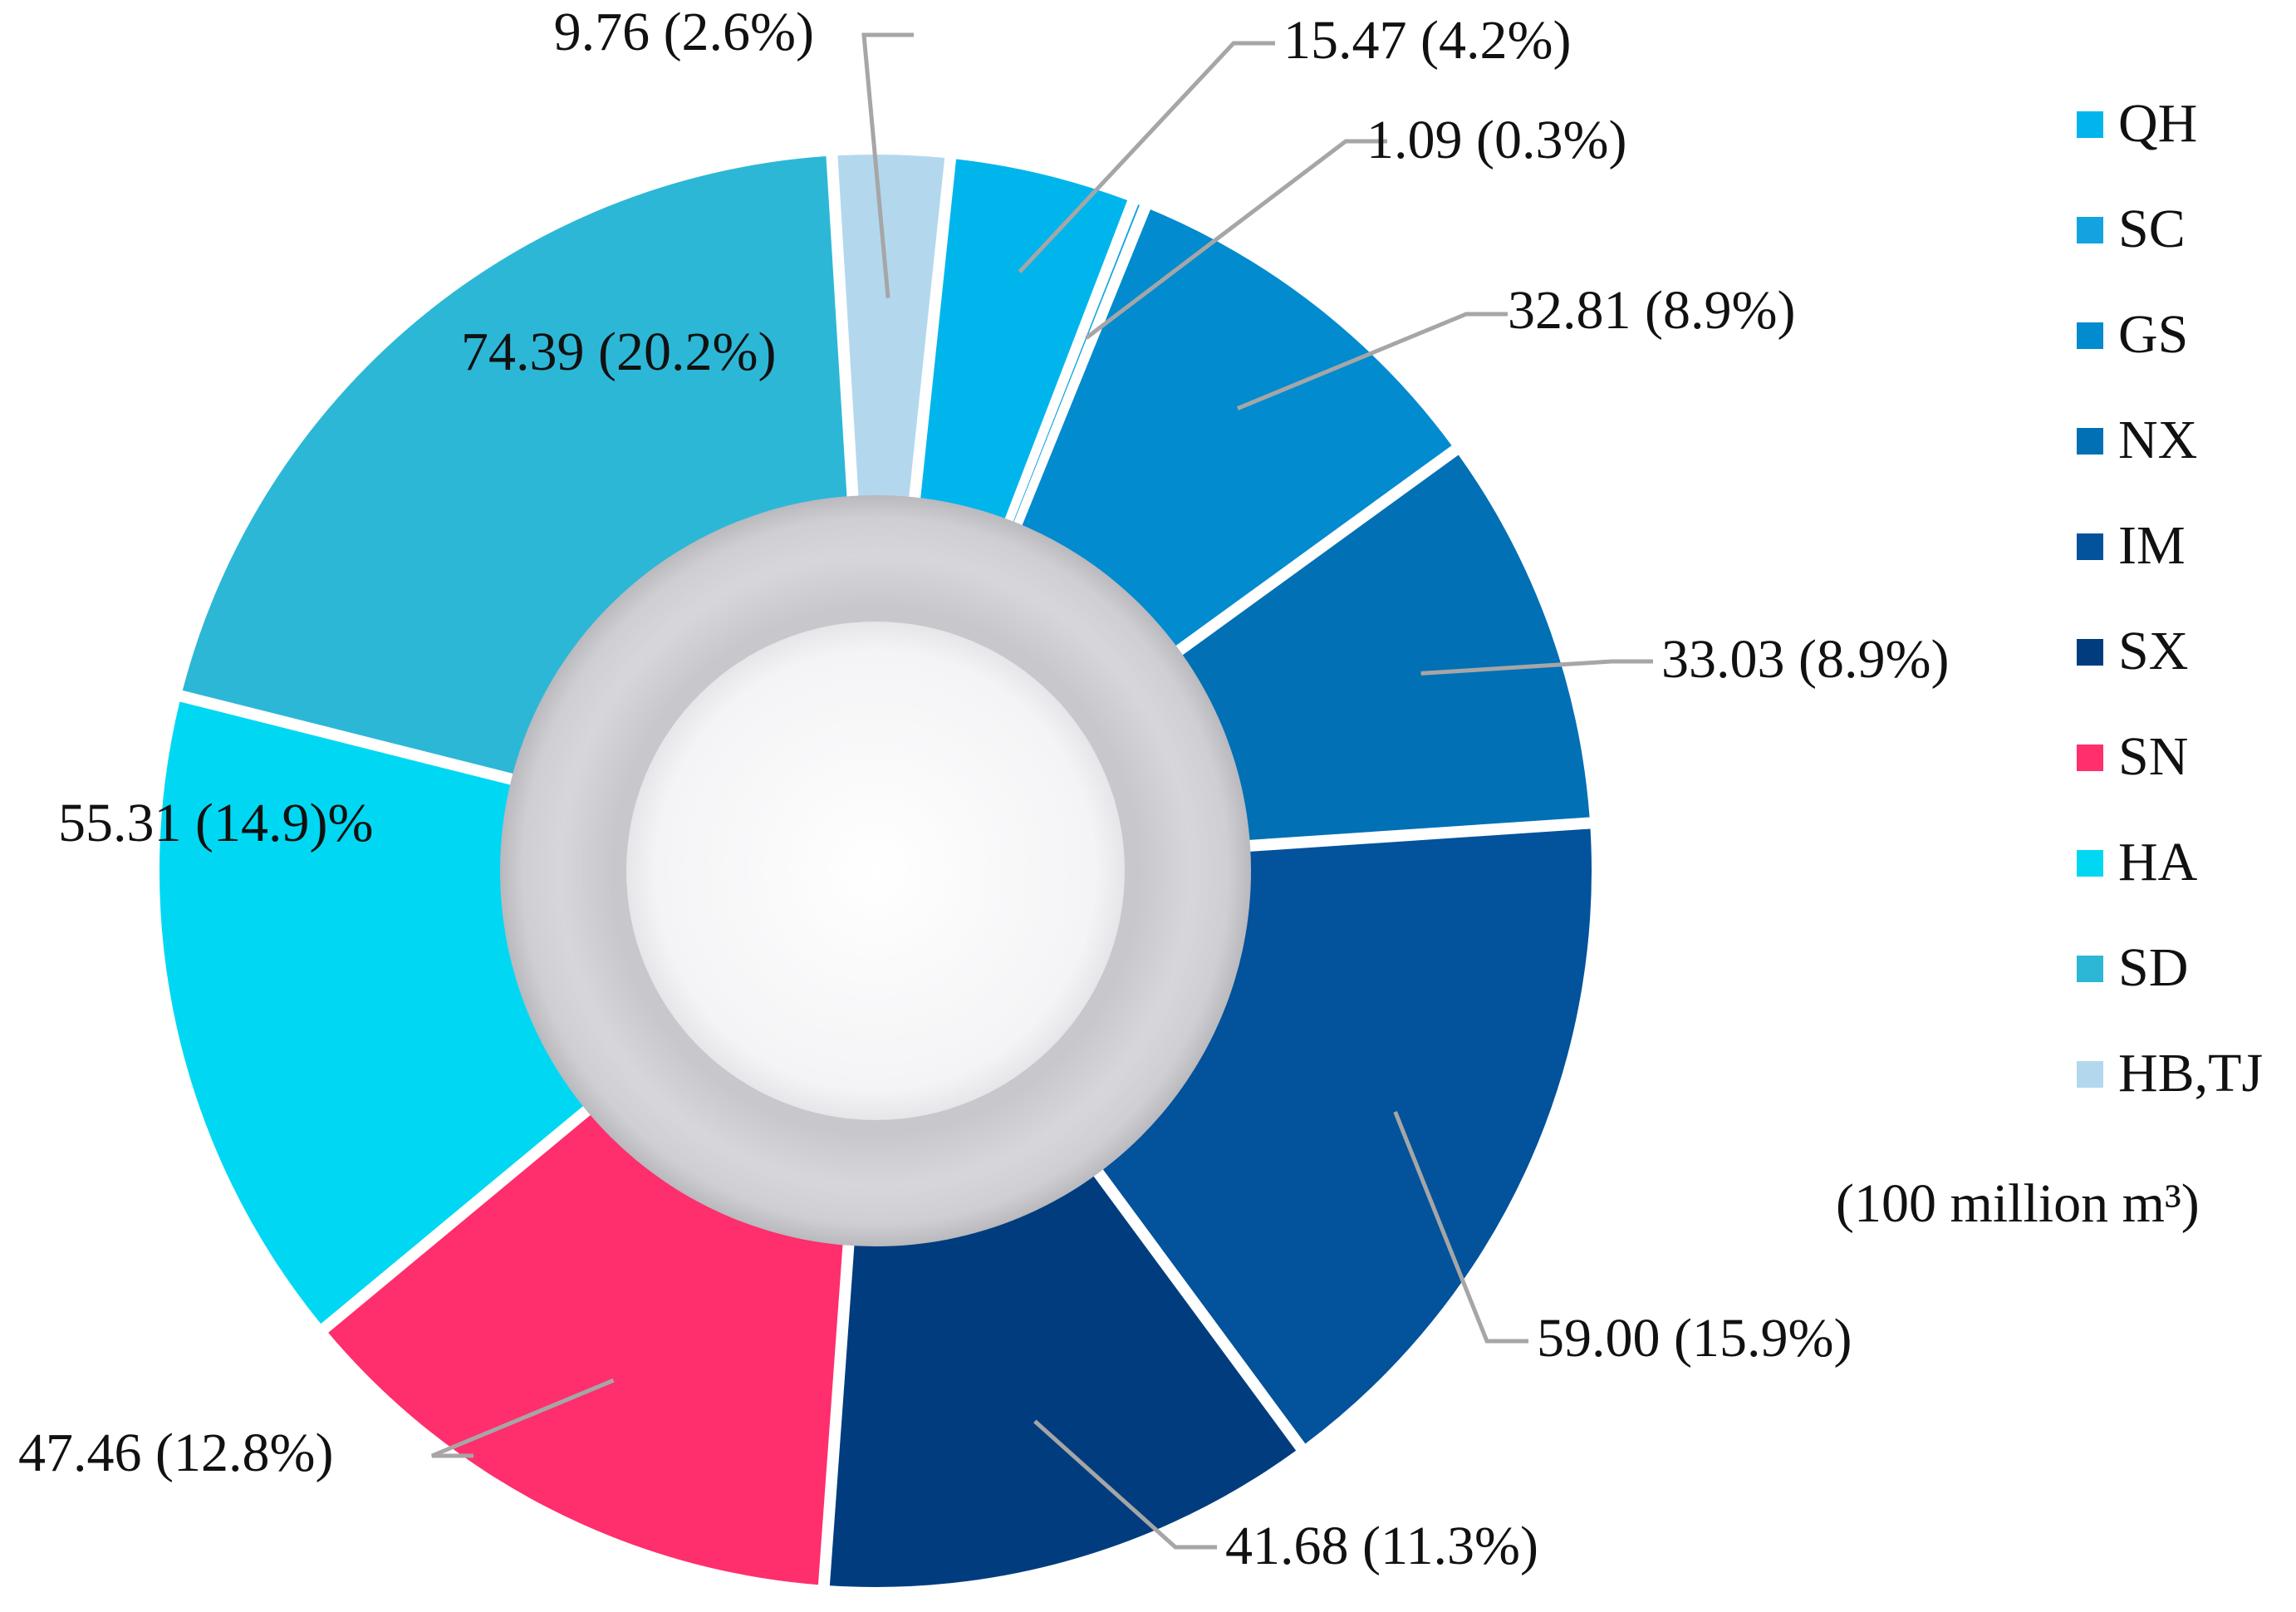 The width and height of the screenshot is (2296, 1612). Describe the element at coordinates (2090, 441) in the screenshot. I see `legend-swatch-nx` at that location.